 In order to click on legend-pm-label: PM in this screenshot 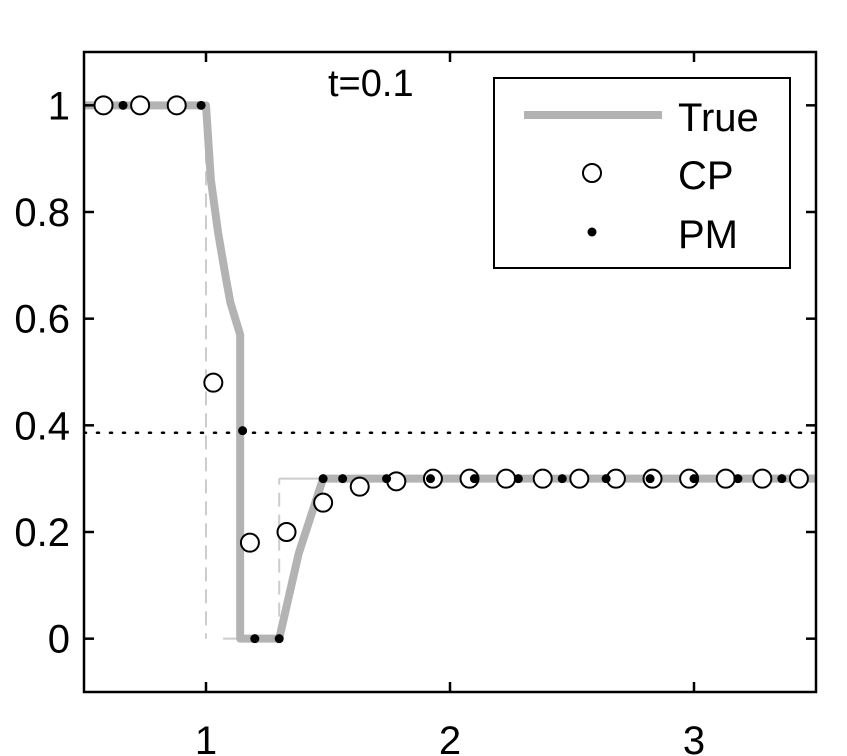, I will do `click(708, 235)`.